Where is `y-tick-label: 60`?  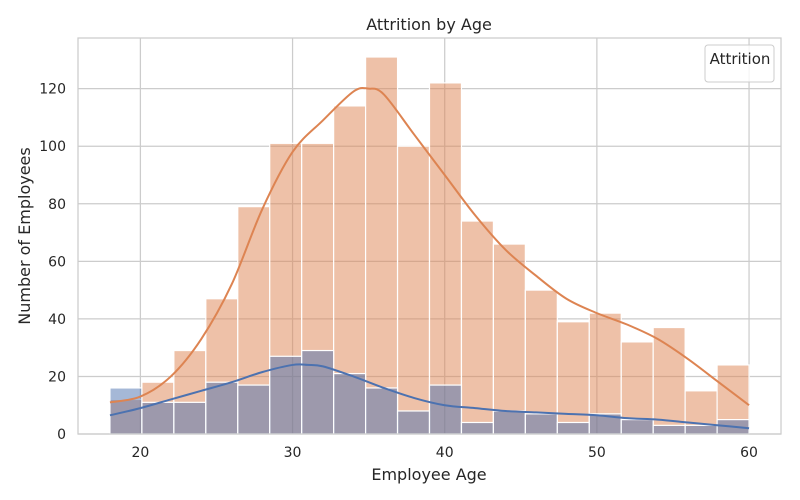
y-tick-label: 60 is located at coordinates (57, 262).